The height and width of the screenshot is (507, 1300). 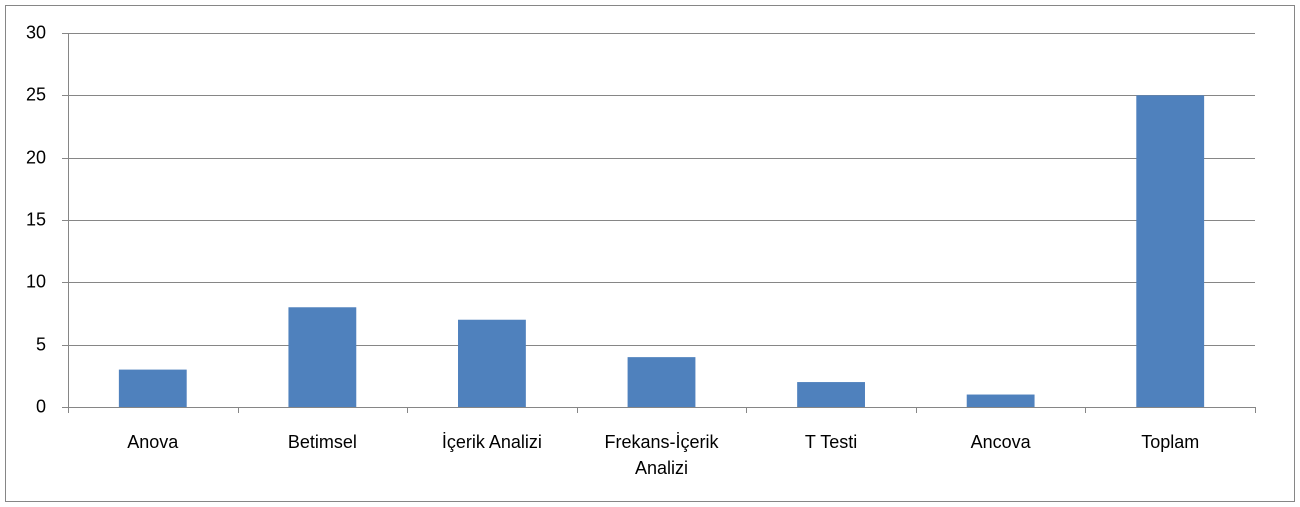 I want to click on y-tick-label: 0, so click(x=41, y=406).